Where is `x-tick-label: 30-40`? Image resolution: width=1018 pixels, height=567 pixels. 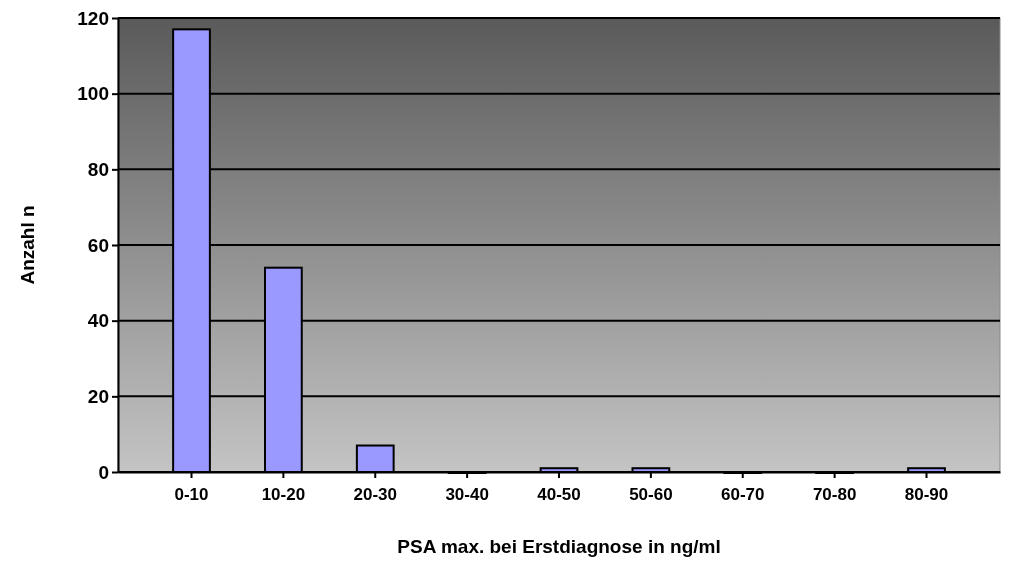
x-tick-label: 30-40 is located at coordinates (467, 494).